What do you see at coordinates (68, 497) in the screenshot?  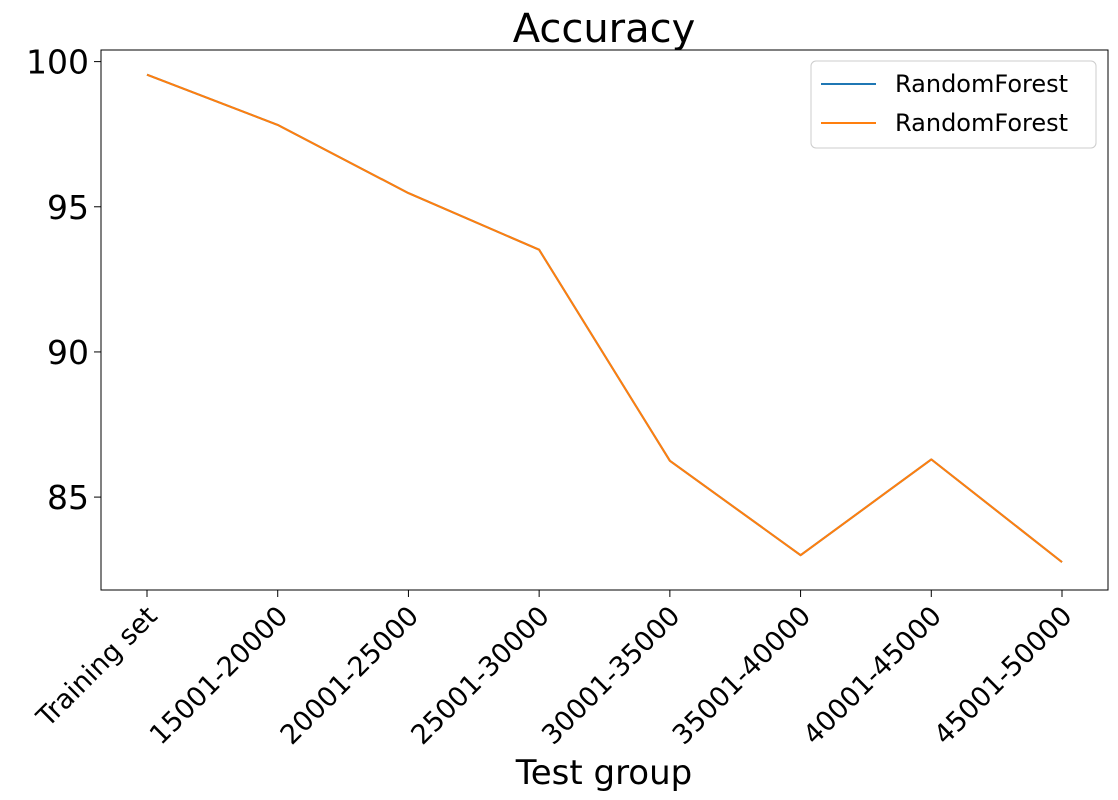 I see `y-tick-label-85: 85` at bounding box center [68, 497].